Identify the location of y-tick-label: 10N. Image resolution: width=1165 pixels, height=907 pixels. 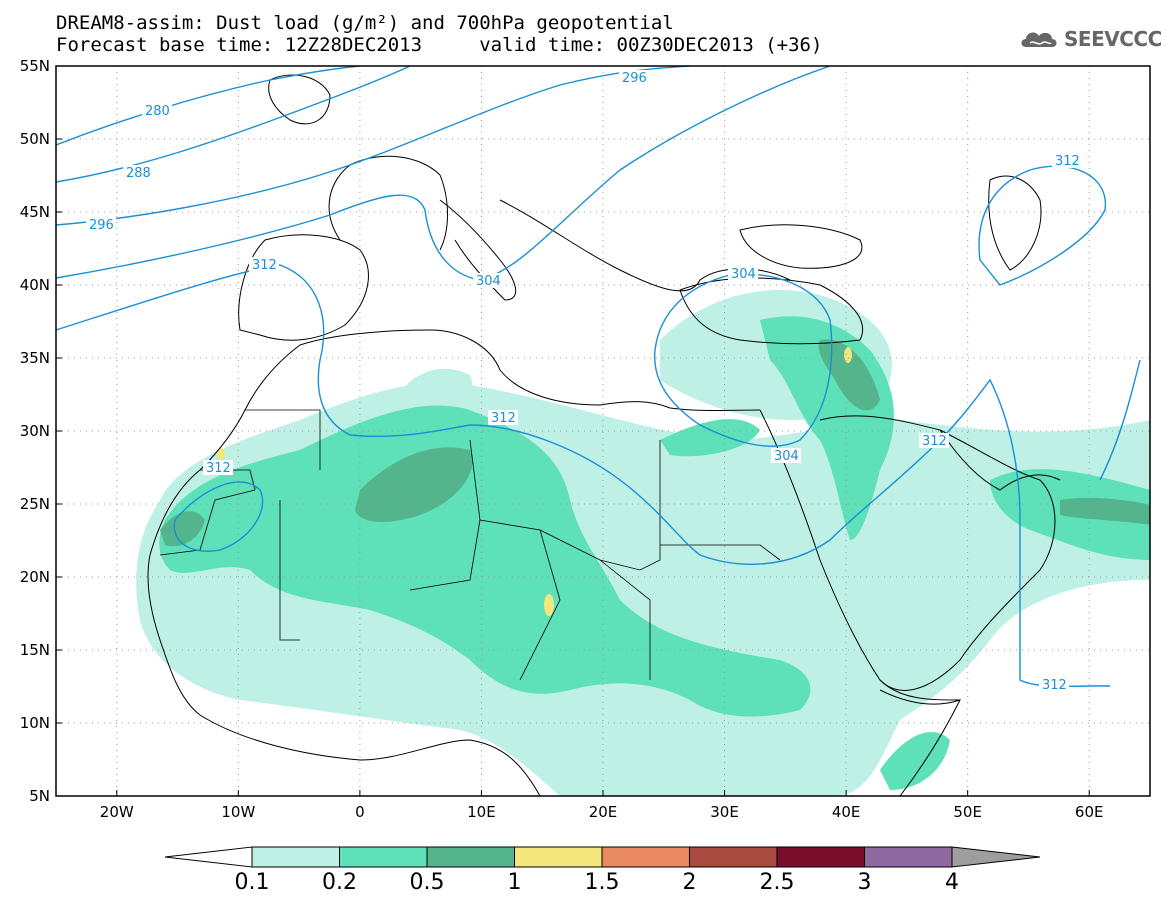
(34, 723).